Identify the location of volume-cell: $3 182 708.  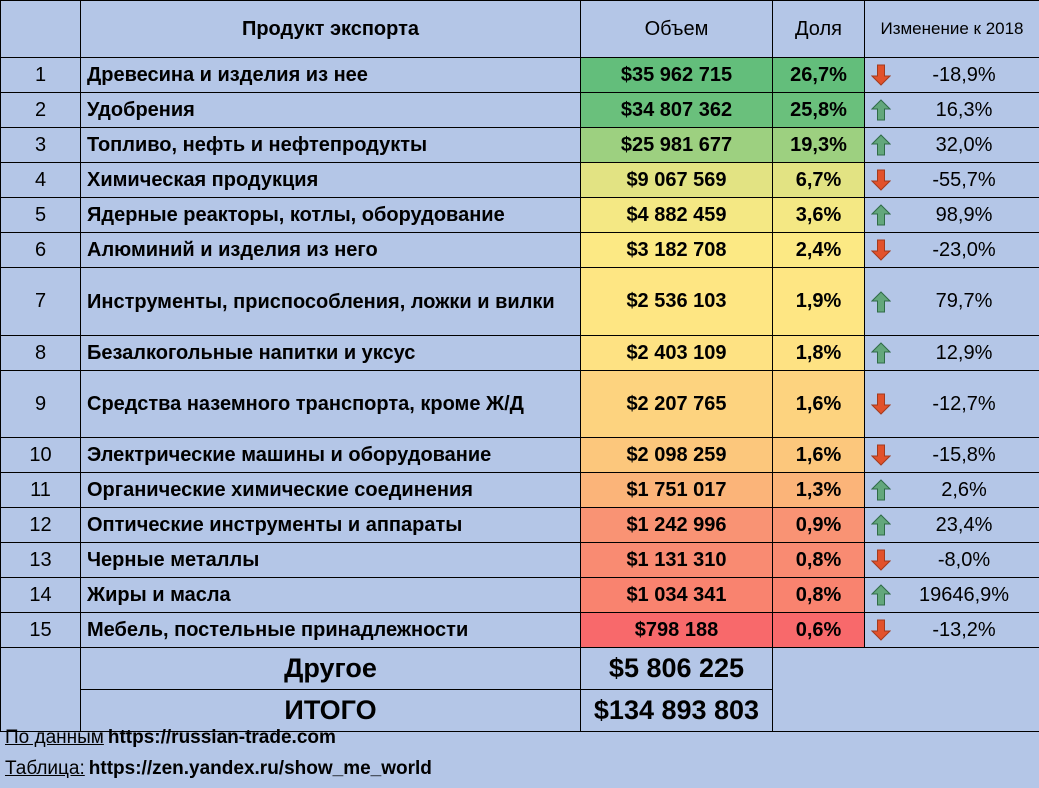
(676, 250).